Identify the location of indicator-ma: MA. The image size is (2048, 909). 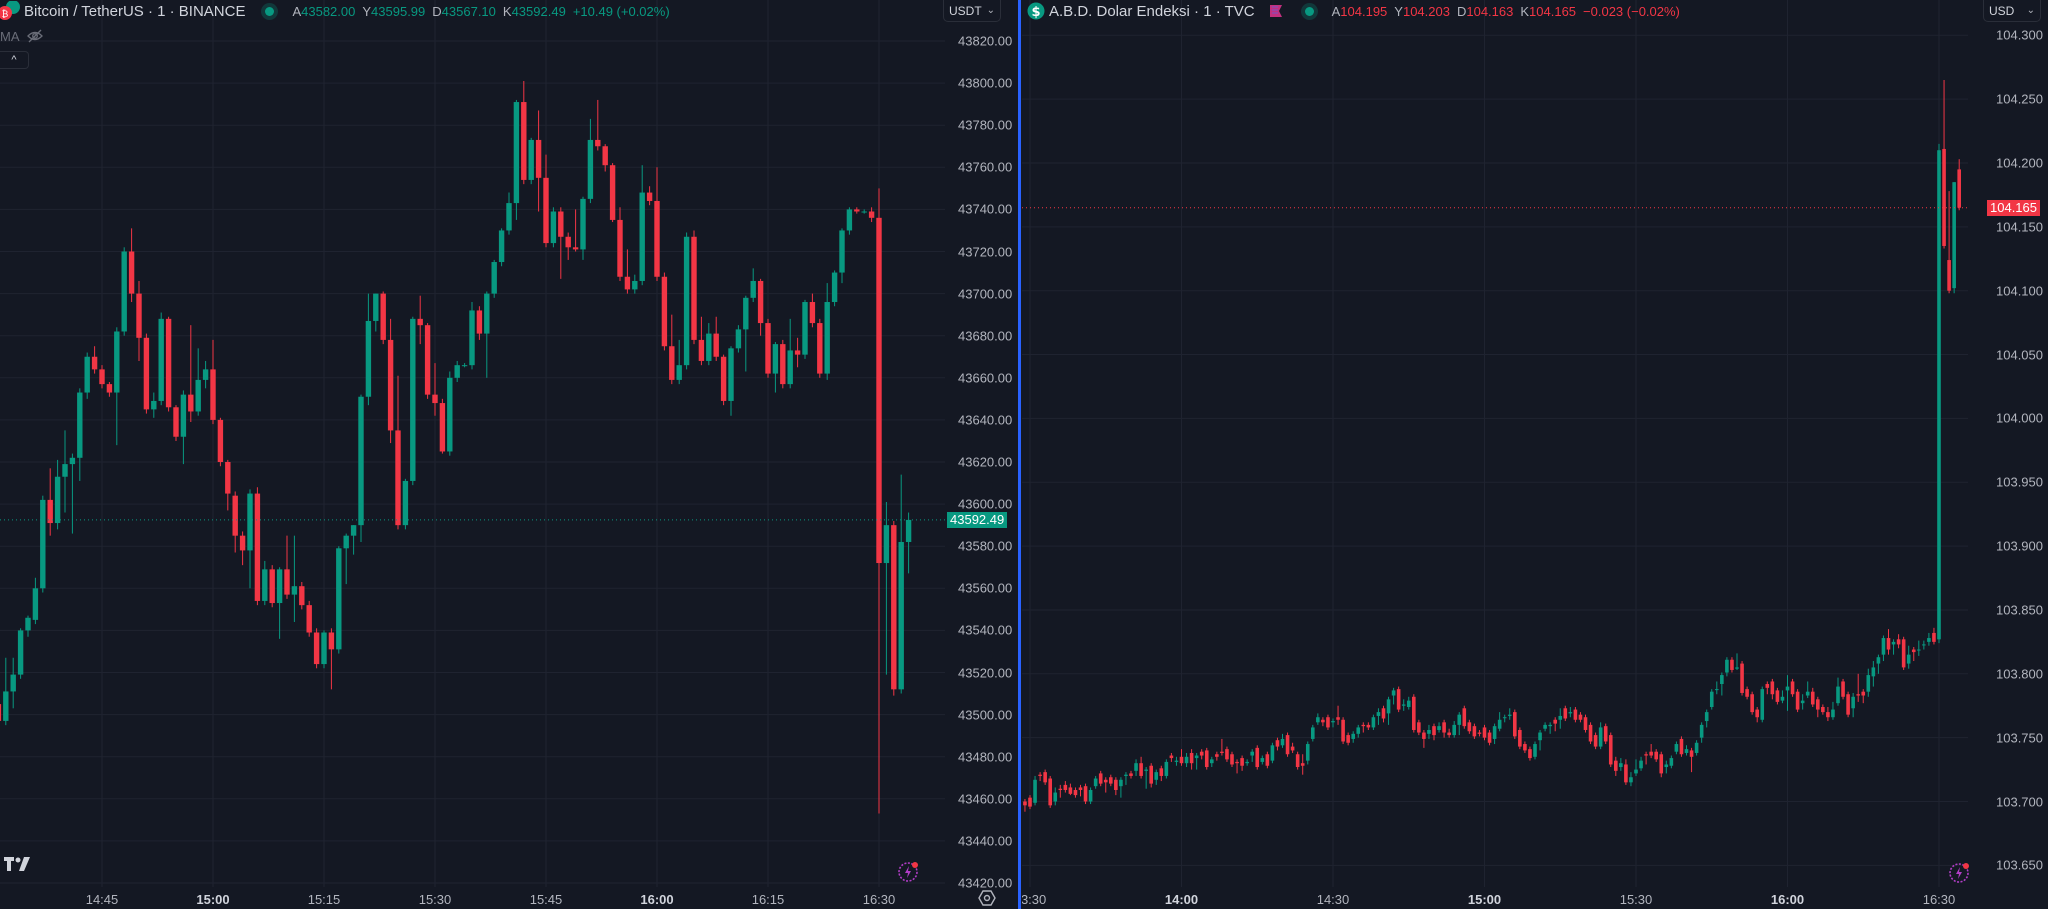
(22, 36).